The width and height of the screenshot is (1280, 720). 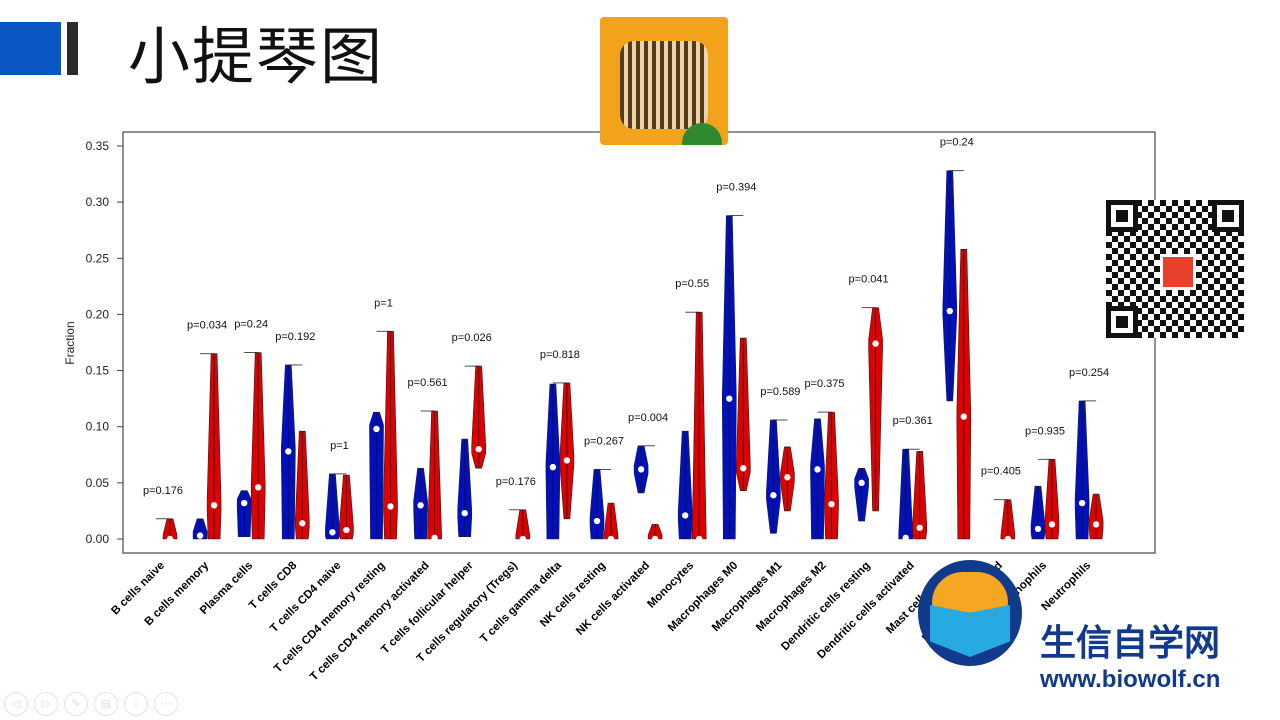 What do you see at coordinates (98, 371) in the screenshot?
I see `y-tick-label: 0.15` at bounding box center [98, 371].